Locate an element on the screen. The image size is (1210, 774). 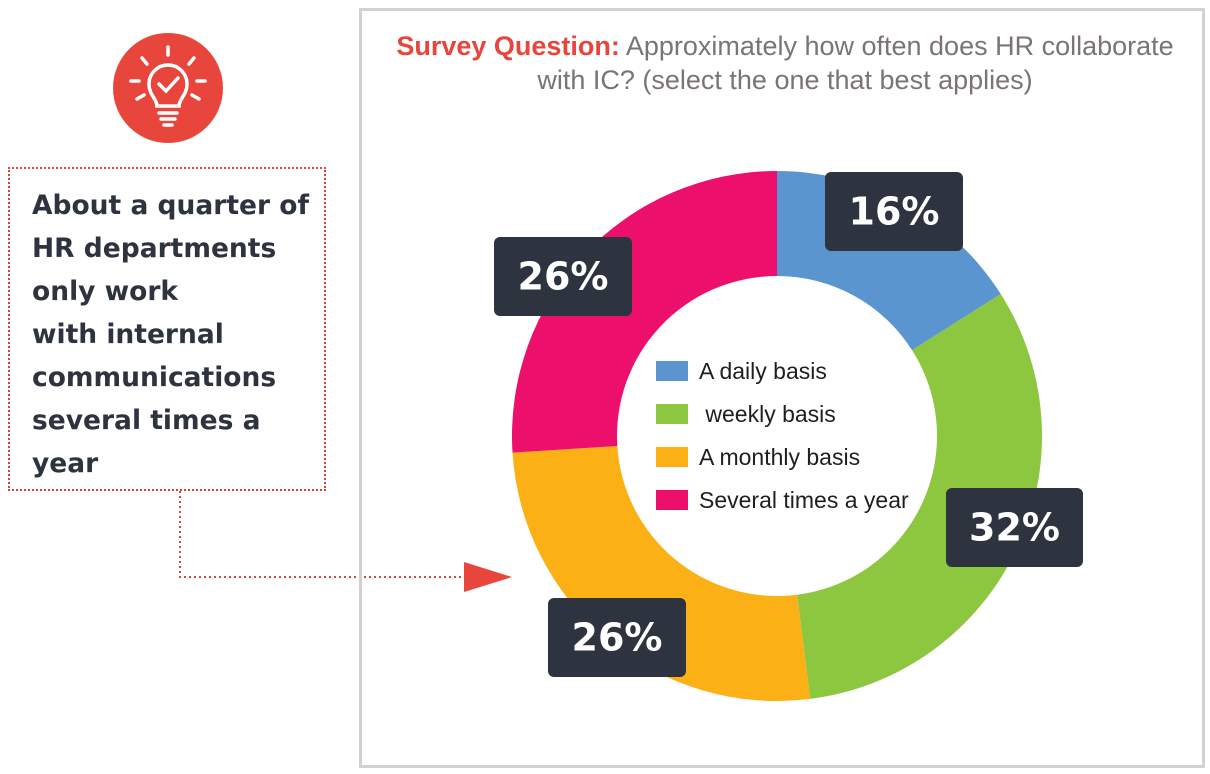
legend-item-2: weekly basis is located at coordinates (746, 414).